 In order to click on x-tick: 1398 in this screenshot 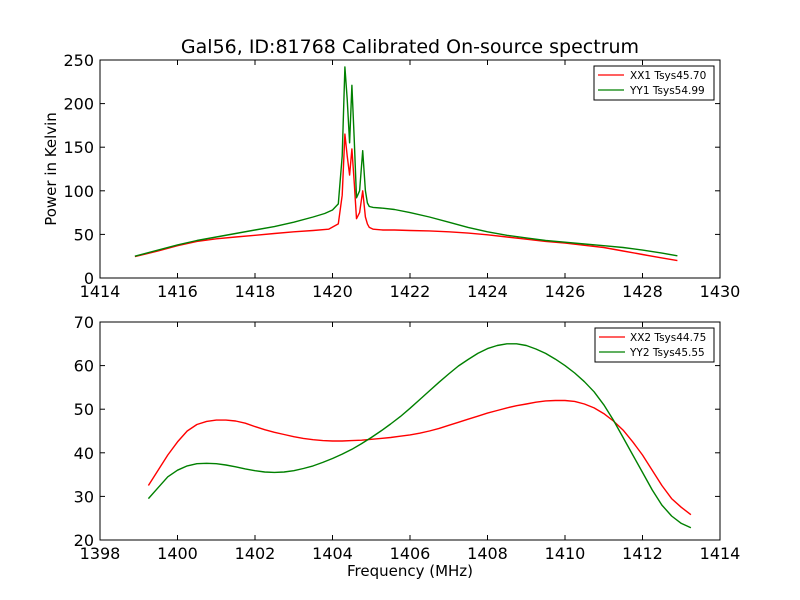, I will do `click(100, 442)`.